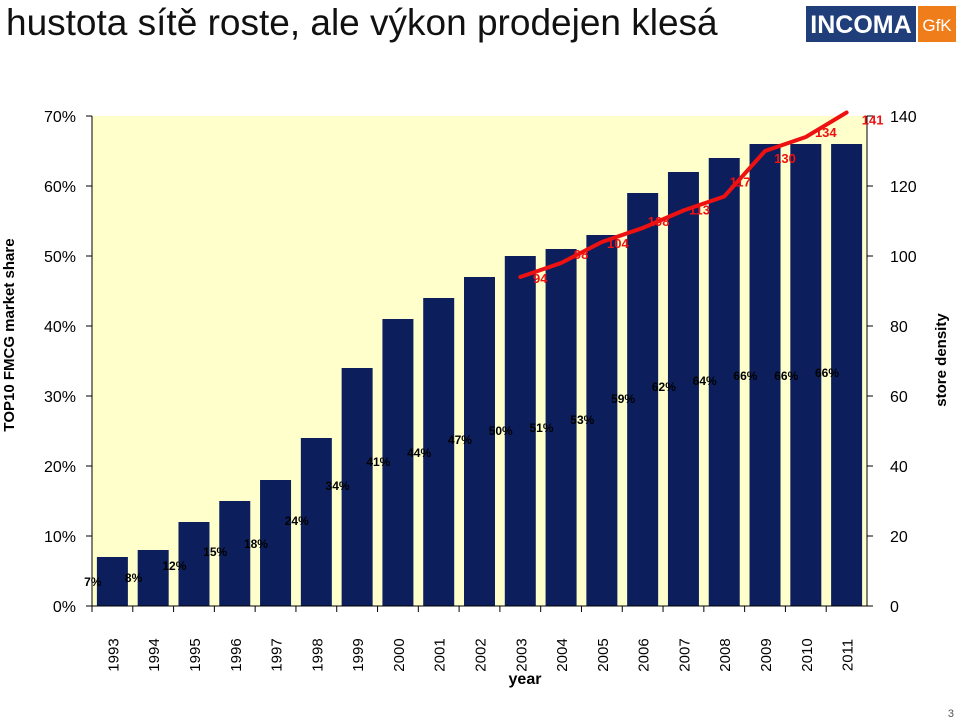 The width and height of the screenshot is (960, 728). Describe the element at coordinates (60, 327) in the screenshot. I see `y-tick-label-4: 40%` at that location.